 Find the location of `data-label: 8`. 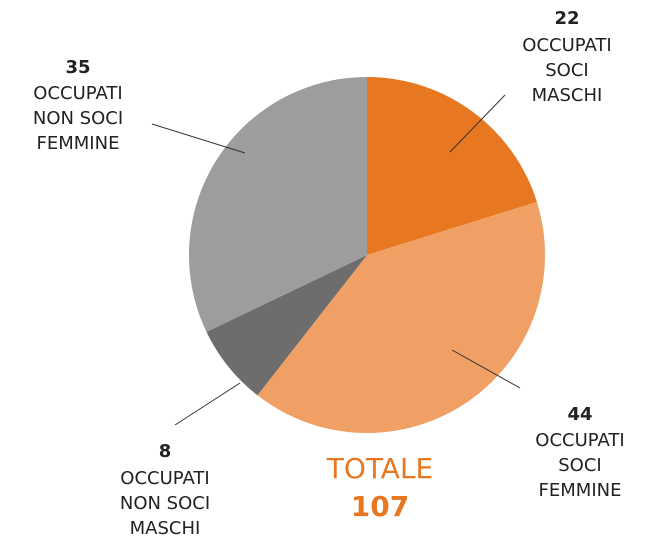

data-label: 8 is located at coordinates (165, 451).